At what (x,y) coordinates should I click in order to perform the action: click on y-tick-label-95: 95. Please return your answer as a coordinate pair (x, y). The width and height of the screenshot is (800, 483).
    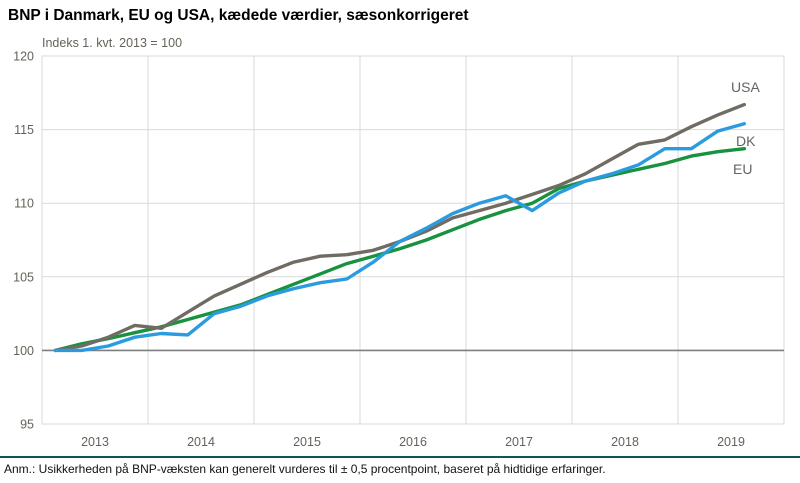
    Looking at the image, I should click on (27, 425).